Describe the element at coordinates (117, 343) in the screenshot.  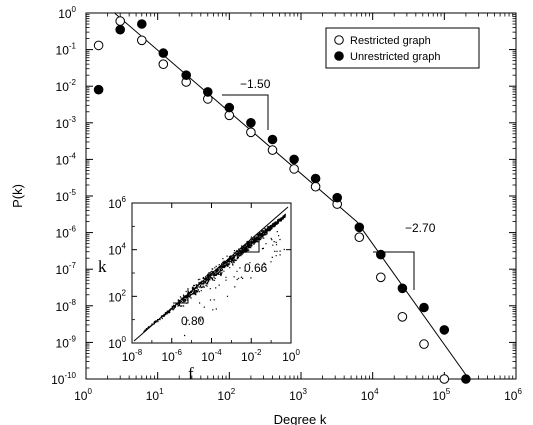
I see `inset-y-tick-label: 10⁰` at that location.